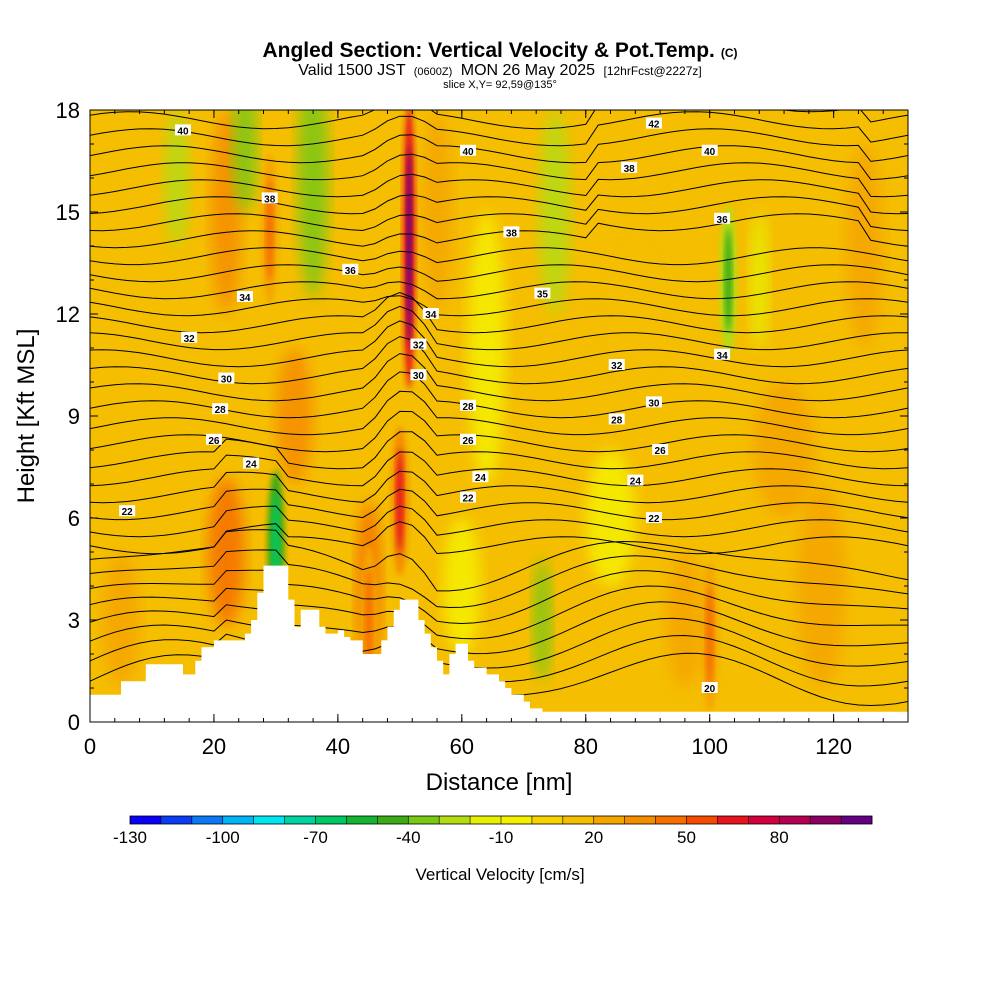  I want to click on contour-label: 35, so click(542, 294).